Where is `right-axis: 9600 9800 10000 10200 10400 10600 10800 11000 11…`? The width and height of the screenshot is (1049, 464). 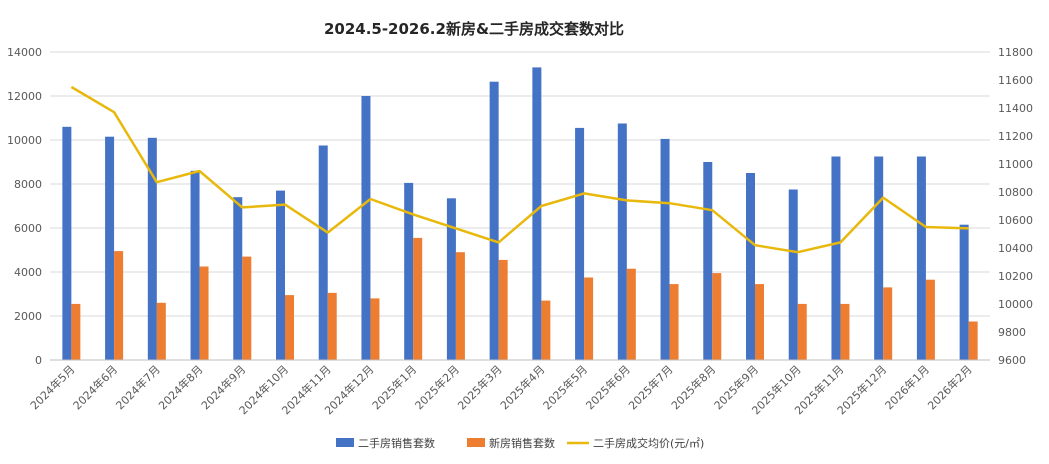
right-axis: 9600 9800 10000 10200 10400 10600 10800 11000 11… is located at coordinates (1015, 206).